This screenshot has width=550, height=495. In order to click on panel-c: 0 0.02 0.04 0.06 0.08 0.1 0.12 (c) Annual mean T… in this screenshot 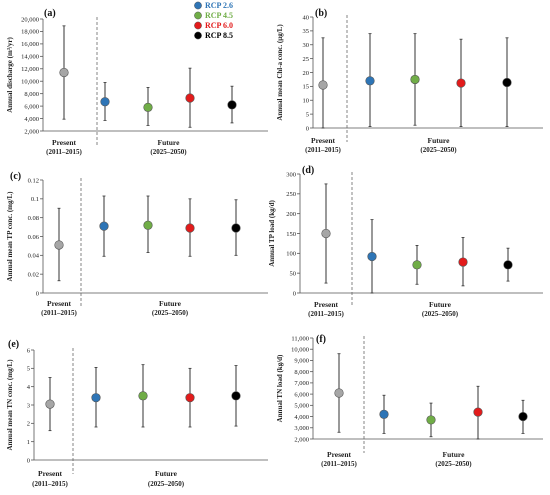, I will do `click(137, 244)`.